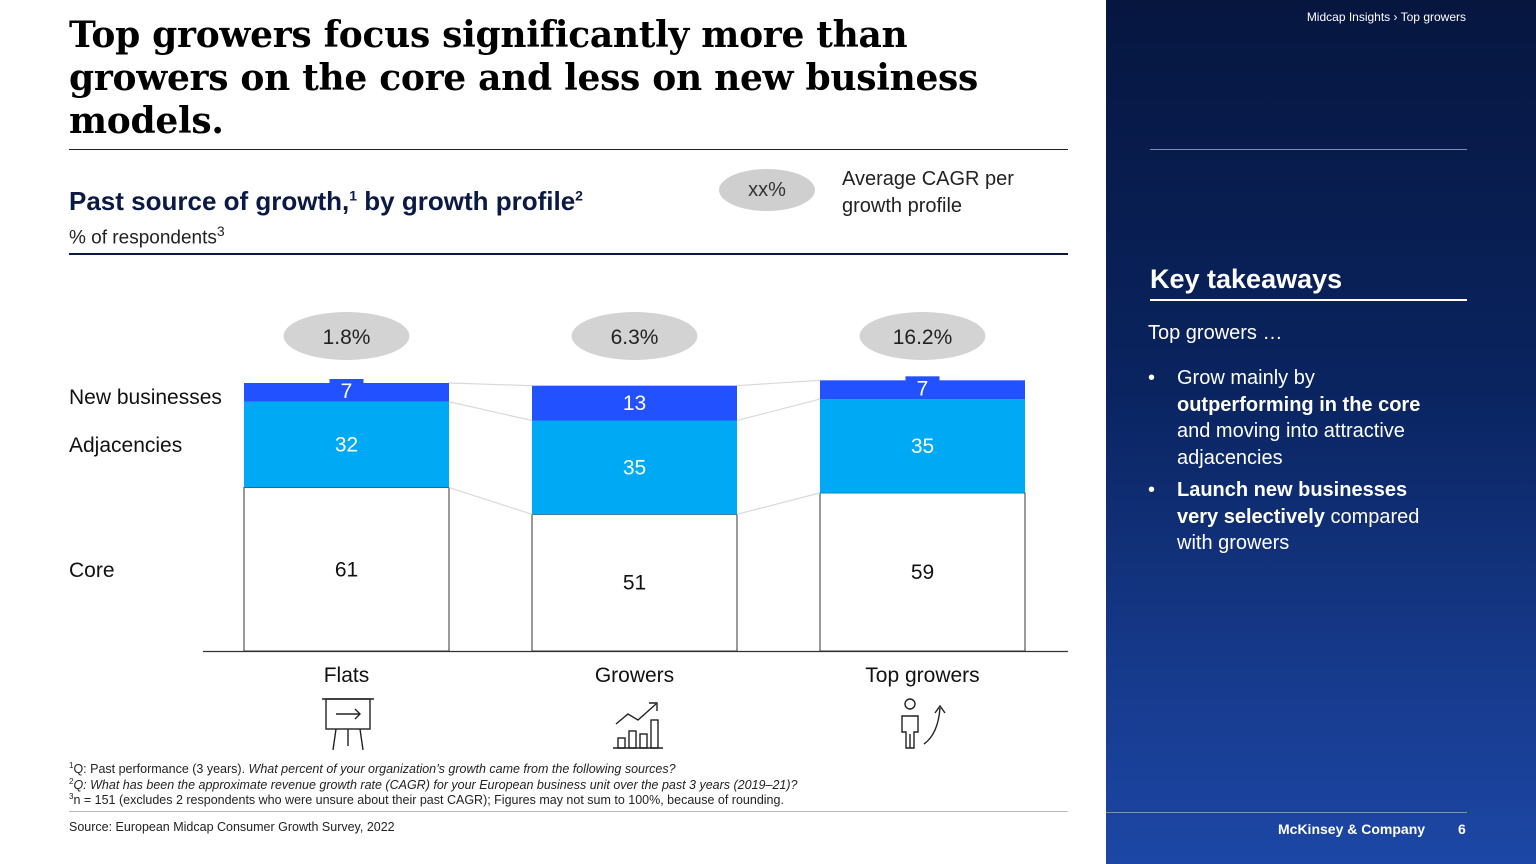 The image size is (1536, 864). Describe the element at coordinates (568, 254) in the screenshot. I see `chart-header-divider` at that location.